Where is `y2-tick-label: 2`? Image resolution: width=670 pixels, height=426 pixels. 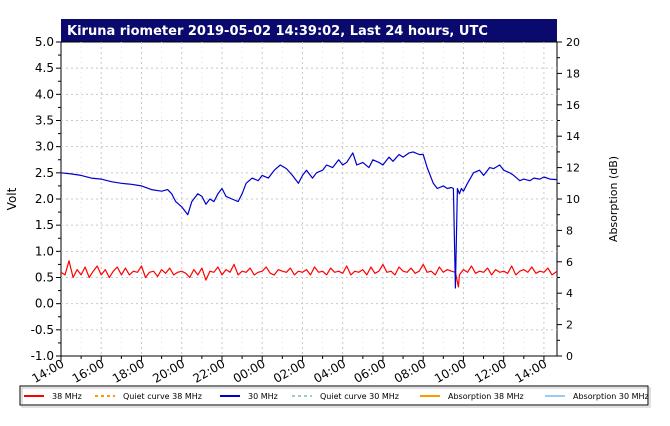 y2-tick-label: 2 is located at coordinates (569, 325).